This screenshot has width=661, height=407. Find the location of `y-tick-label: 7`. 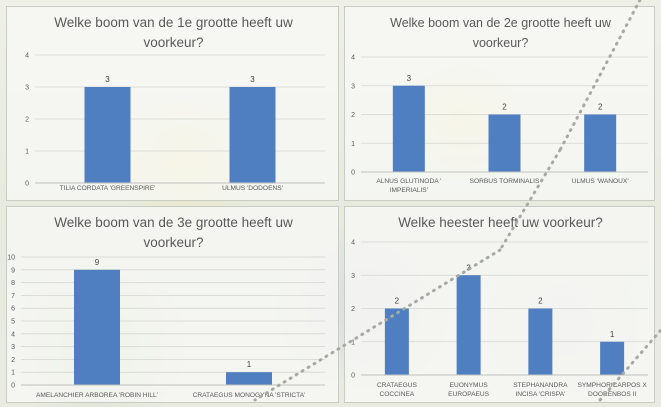

y-tick-label: 7 is located at coordinates (13, 296).